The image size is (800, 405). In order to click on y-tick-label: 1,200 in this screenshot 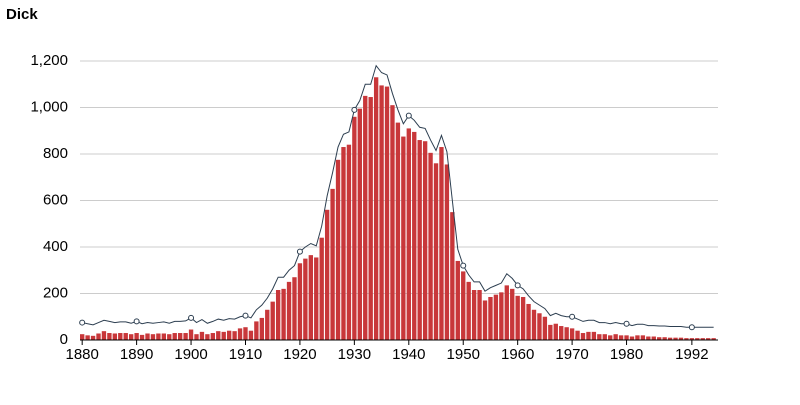, I will do `click(49, 60)`.